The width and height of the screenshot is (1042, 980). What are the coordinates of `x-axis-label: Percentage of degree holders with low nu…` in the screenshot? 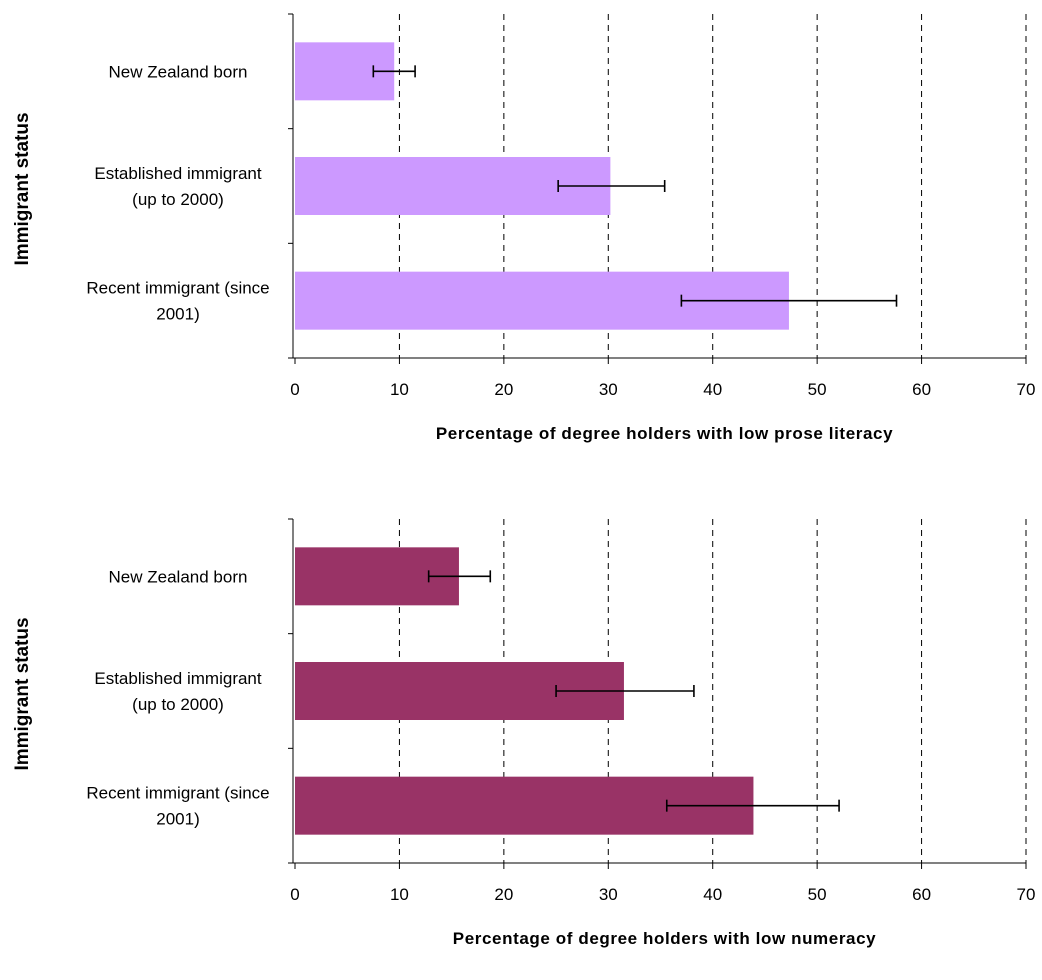 It's located at (664, 938).